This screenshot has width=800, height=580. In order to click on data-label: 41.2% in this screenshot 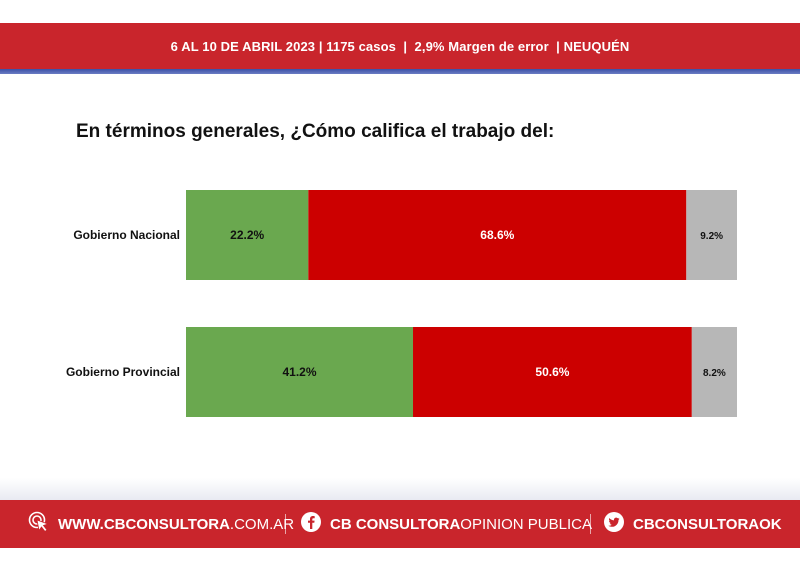, I will do `click(299, 372)`.